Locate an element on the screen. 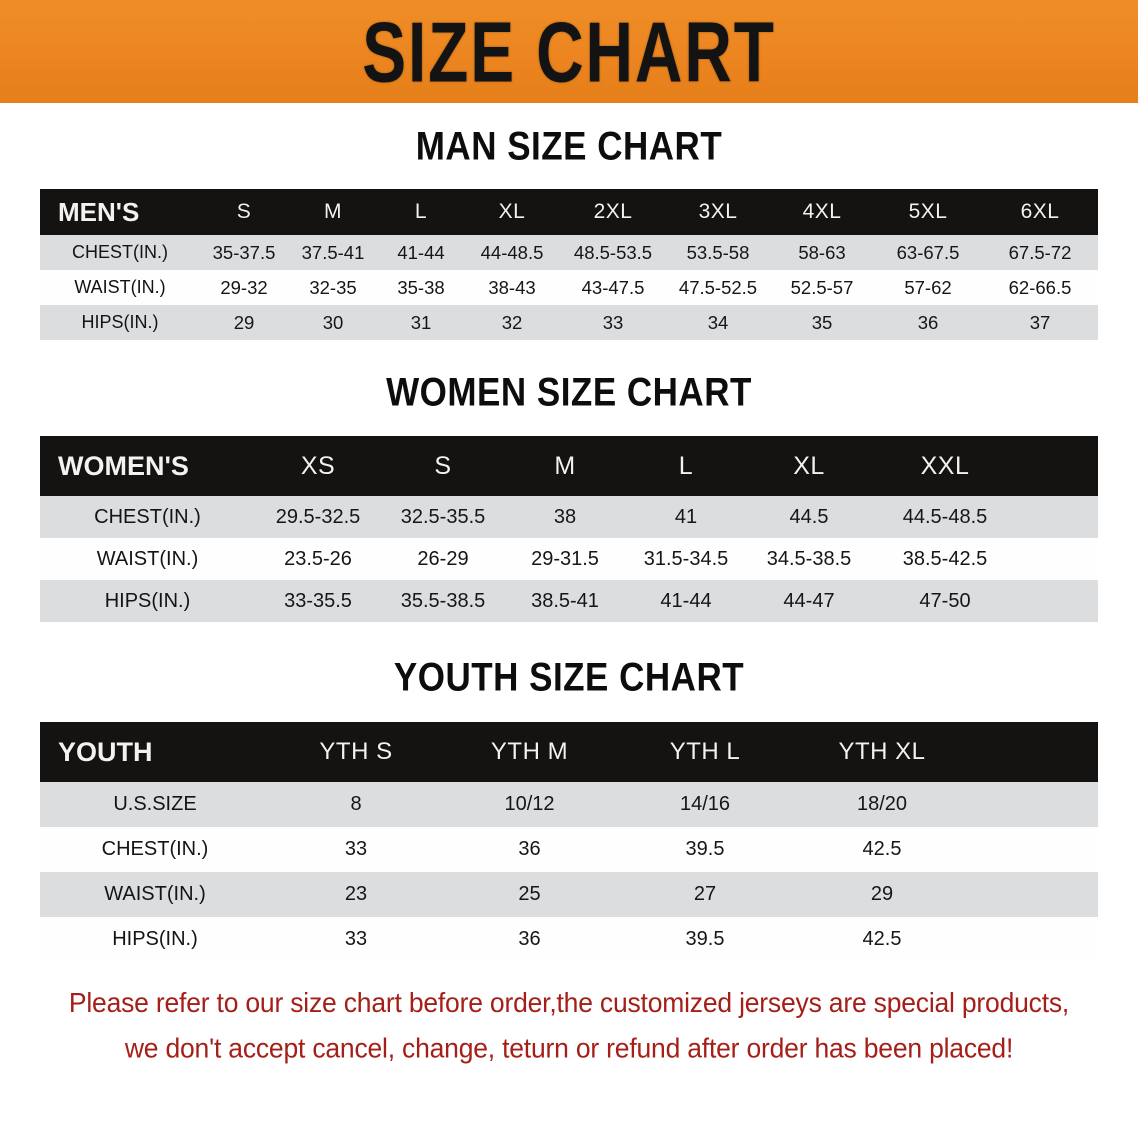  measurement-cell: 18/20 is located at coordinates (882, 804).